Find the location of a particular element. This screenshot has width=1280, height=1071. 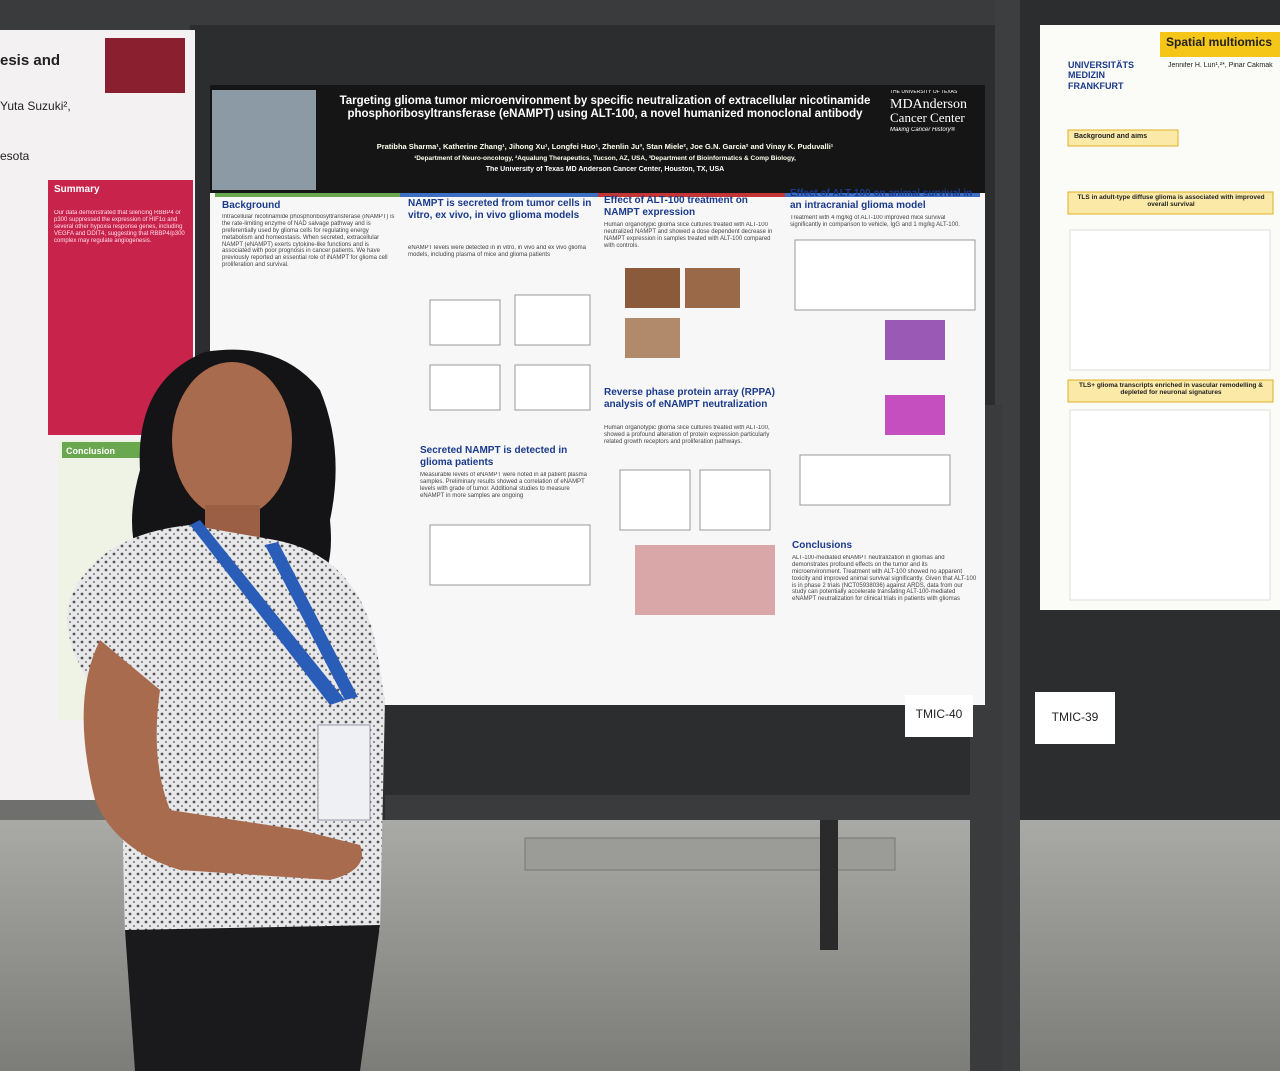

right-title: Spatial multiomics is located at coordinates (1219, 42).